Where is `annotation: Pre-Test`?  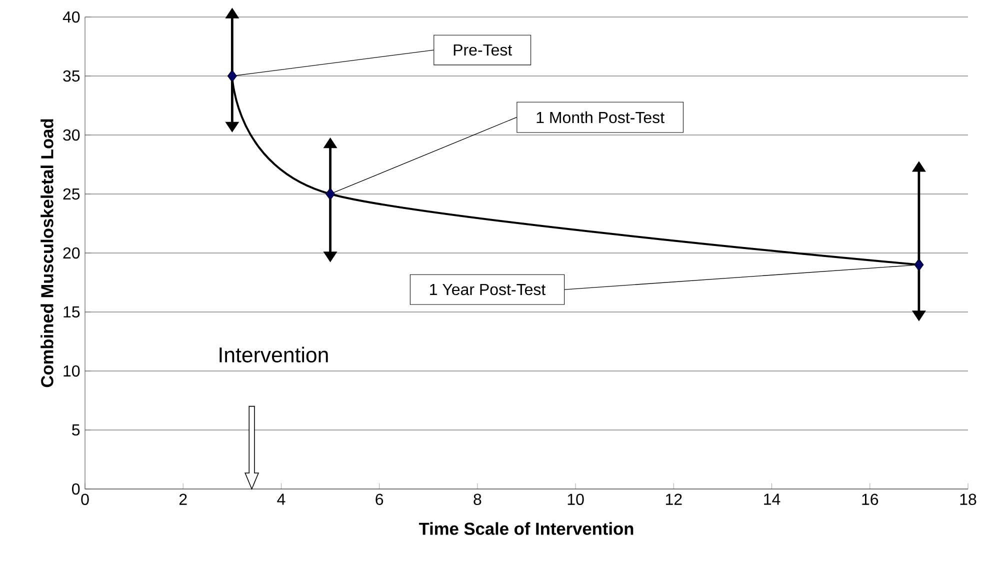
annotation: Pre-Test is located at coordinates (483, 50).